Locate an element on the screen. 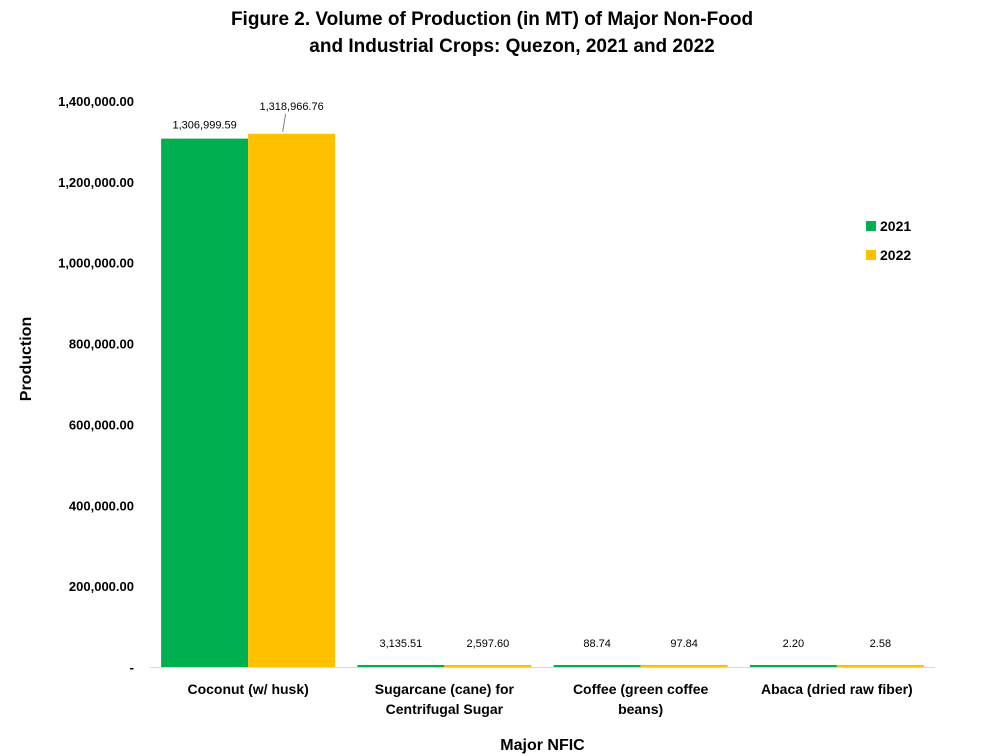  y-tick-label: 1,200,000.00 is located at coordinates (96, 182).